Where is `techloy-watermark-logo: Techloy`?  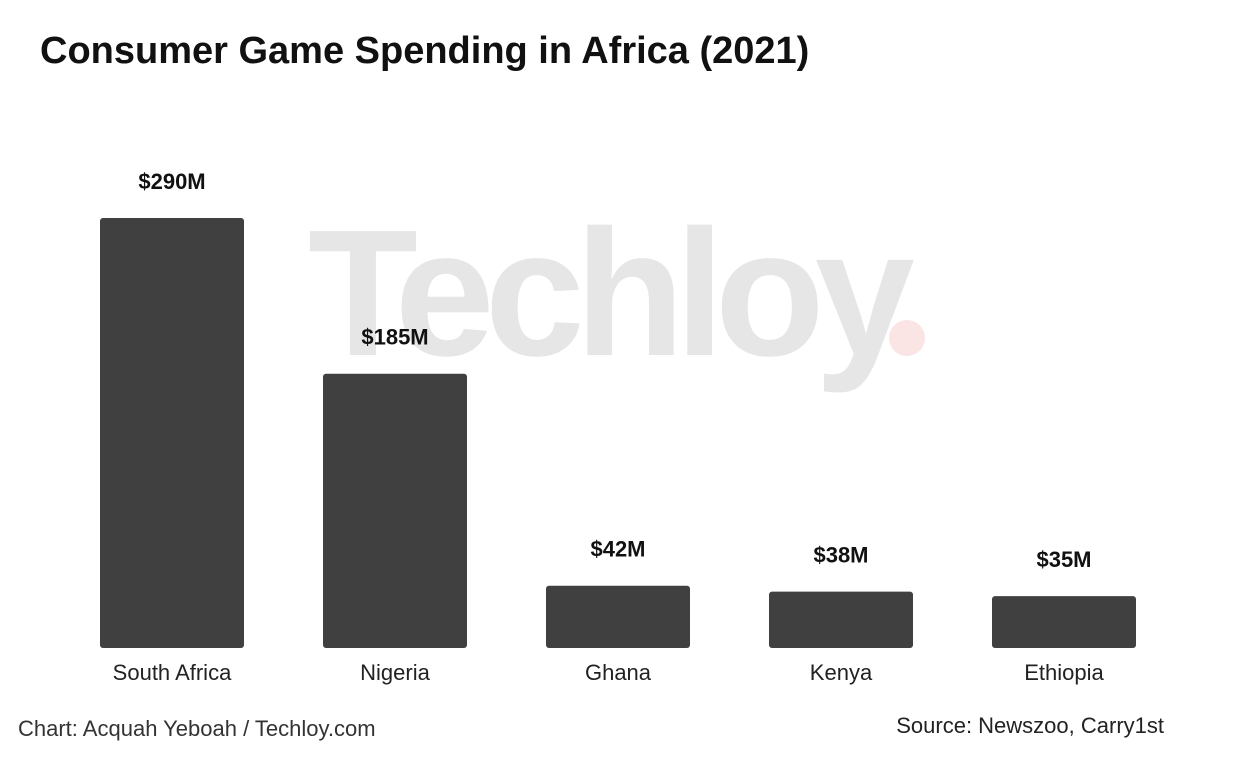 techloy-watermark-logo: Techloy is located at coordinates (620, 296).